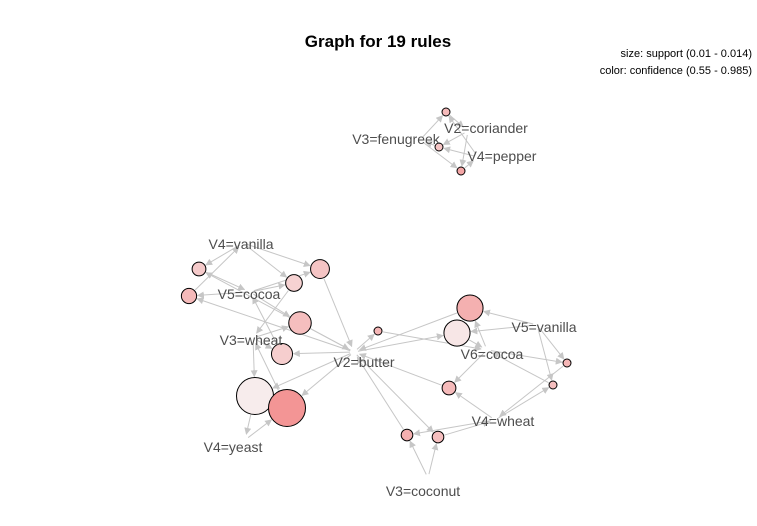  Describe the element at coordinates (418, 457) in the screenshot. I see `edge-coconut-to-r18` at that location.